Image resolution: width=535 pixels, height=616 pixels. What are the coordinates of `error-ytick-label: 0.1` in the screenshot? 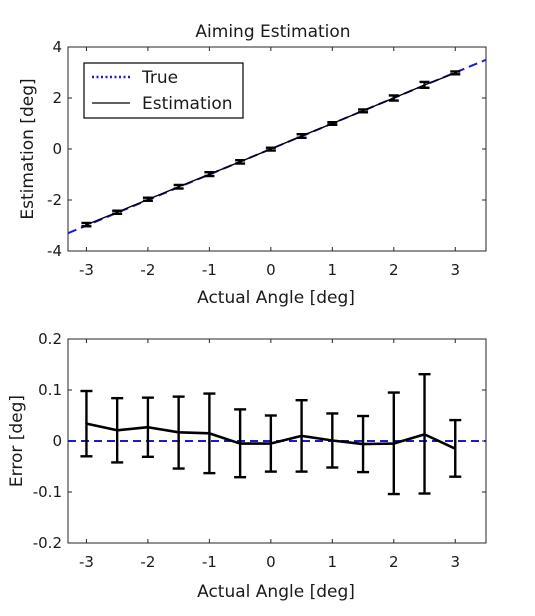 It's located at (50, 390).